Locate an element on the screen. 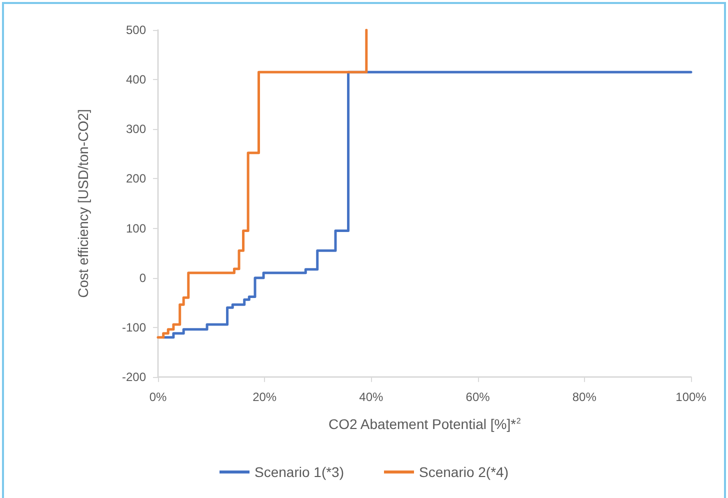 This screenshot has height=498, width=728. x-tick-label: 0% is located at coordinates (158, 397).